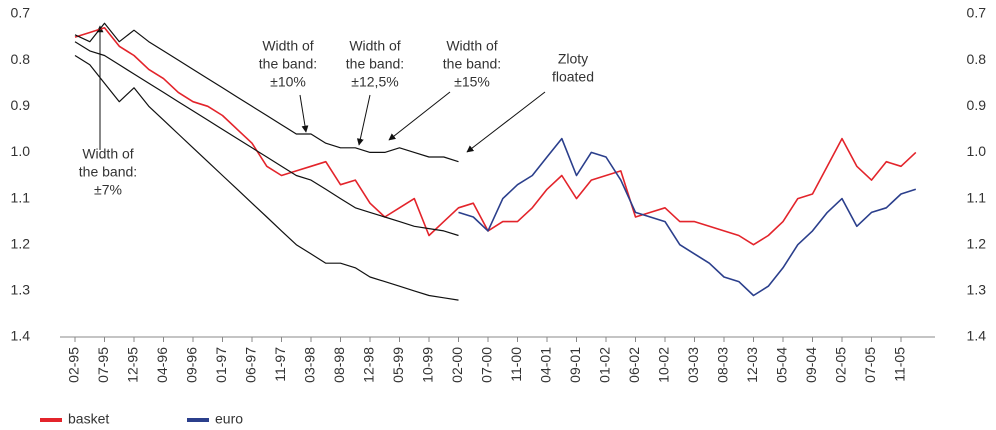 The image size is (996, 430). What do you see at coordinates (457, 365) in the screenshot?
I see `x-tick-label: 02-00` at bounding box center [457, 365].